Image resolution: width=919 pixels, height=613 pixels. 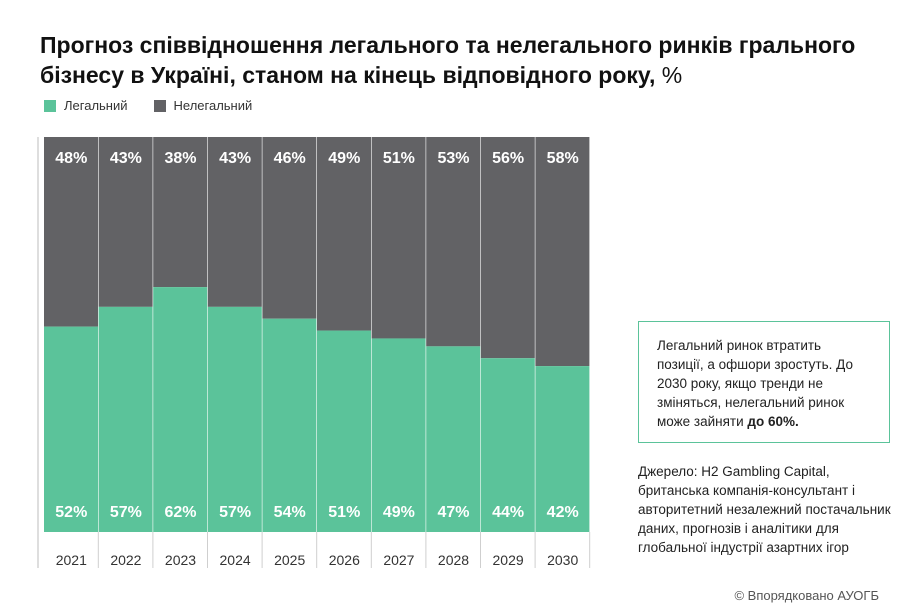 I want to click on bar-illegal-2029, so click(x=507, y=248).